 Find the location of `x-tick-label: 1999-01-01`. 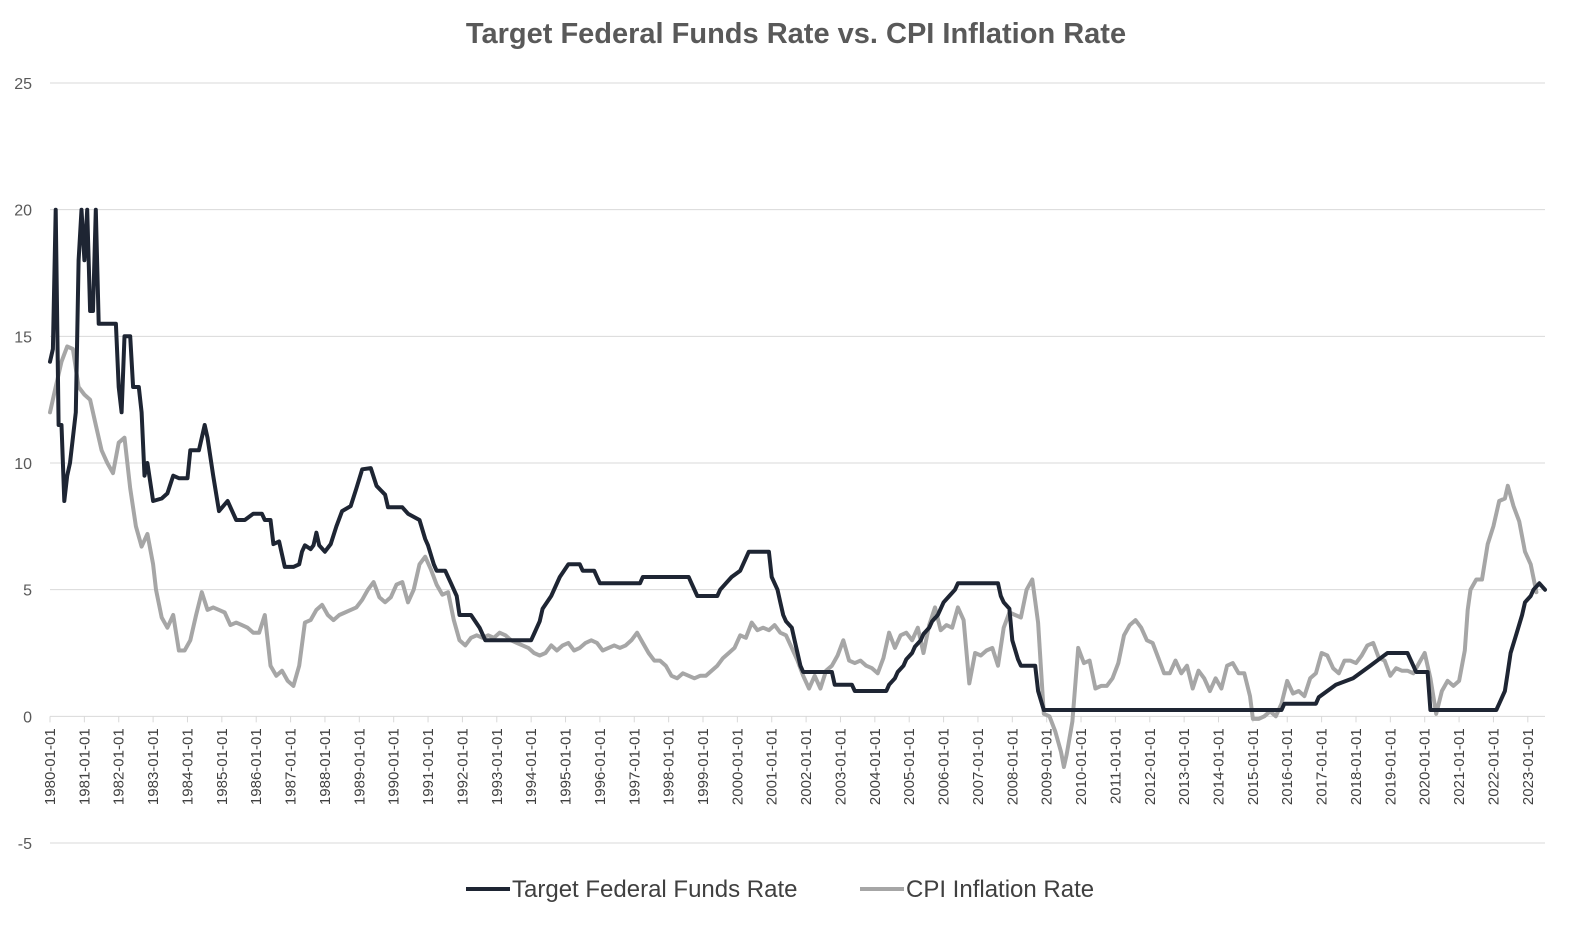

x-tick-label: 1999-01-01 is located at coordinates (703, 766).